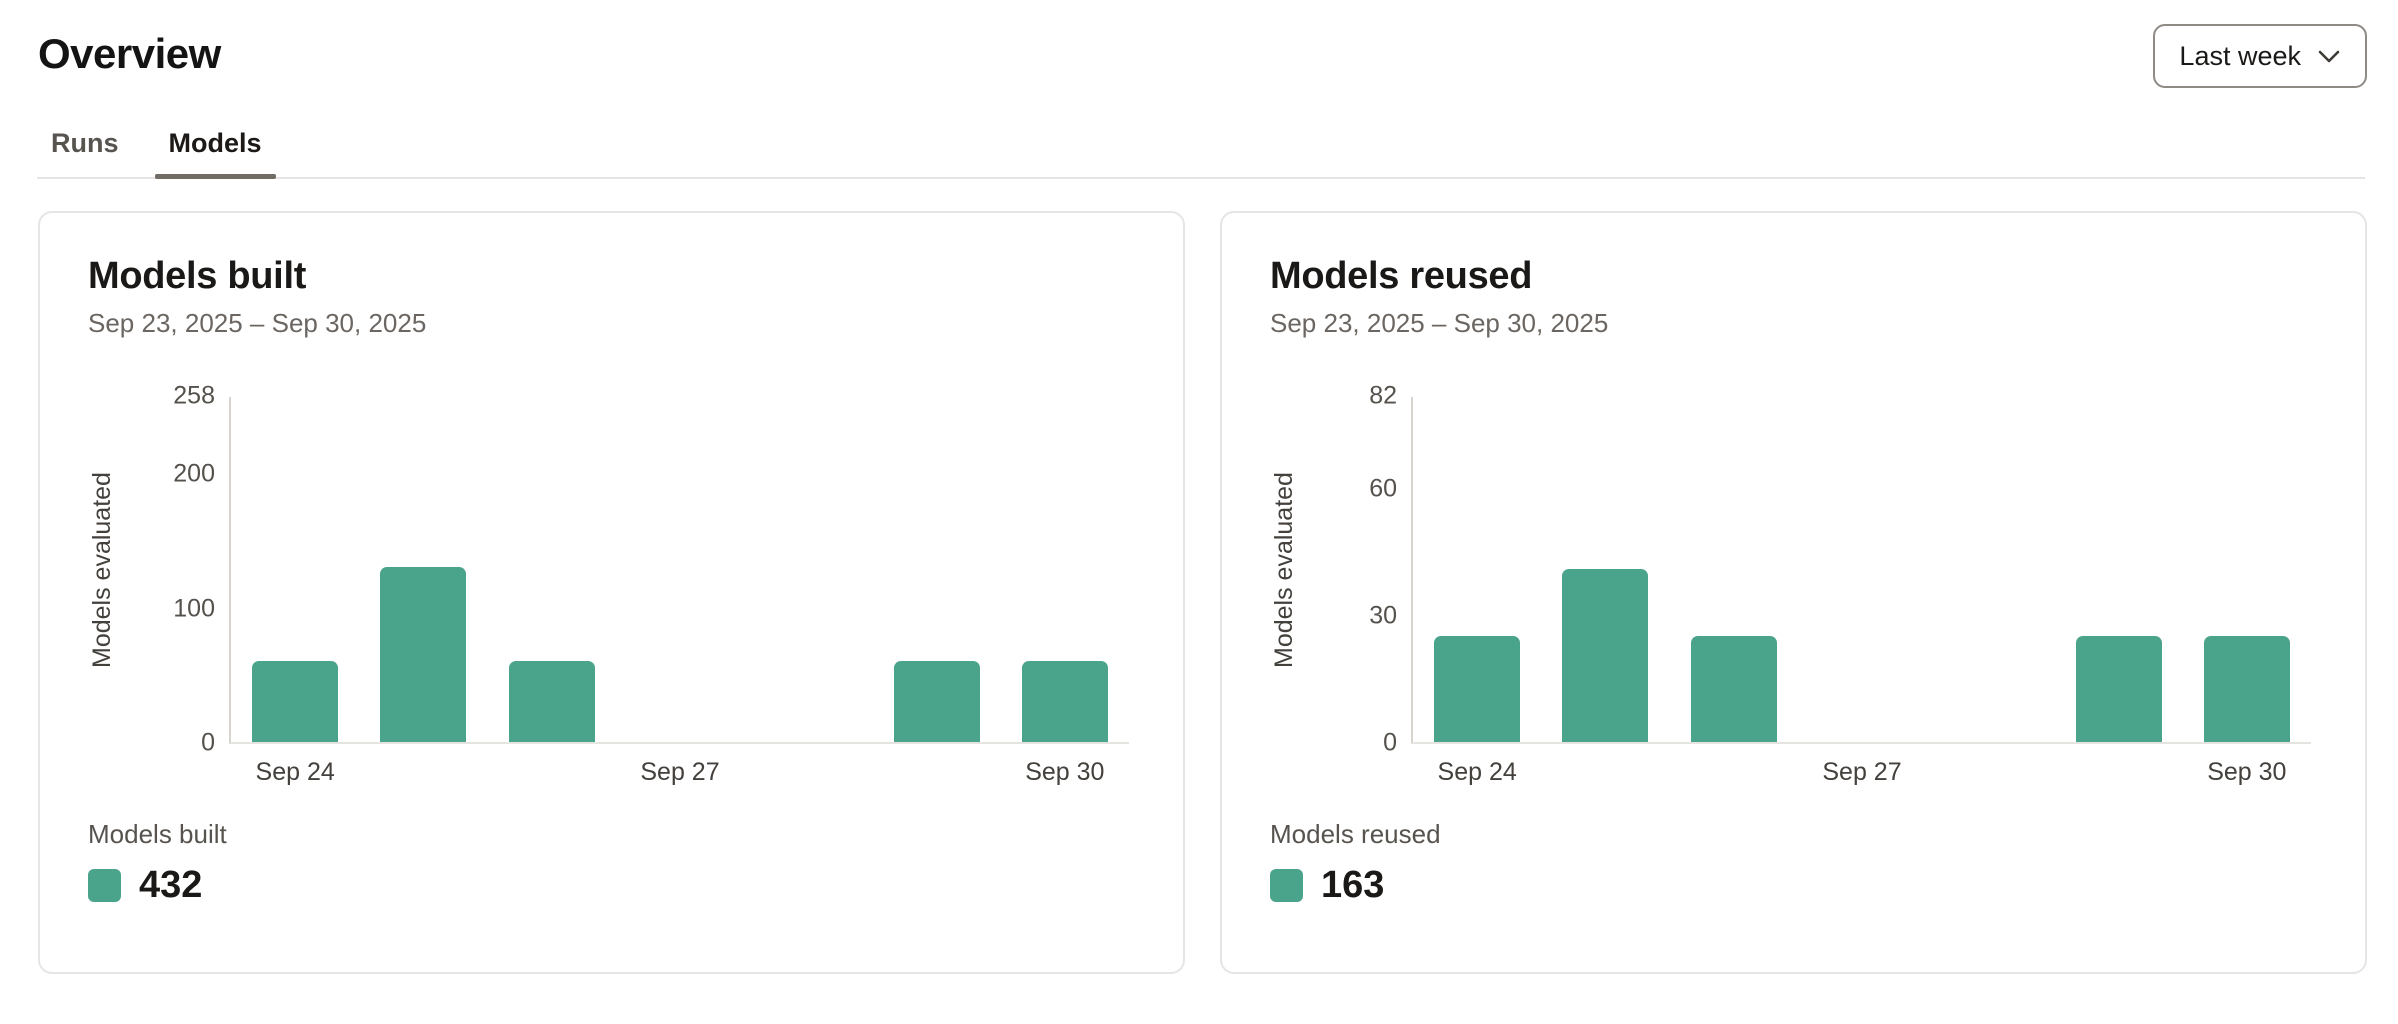 This screenshot has height=1024, width=2398. What do you see at coordinates (215, 153) in the screenshot?
I see `tab-models: Models` at bounding box center [215, 153].